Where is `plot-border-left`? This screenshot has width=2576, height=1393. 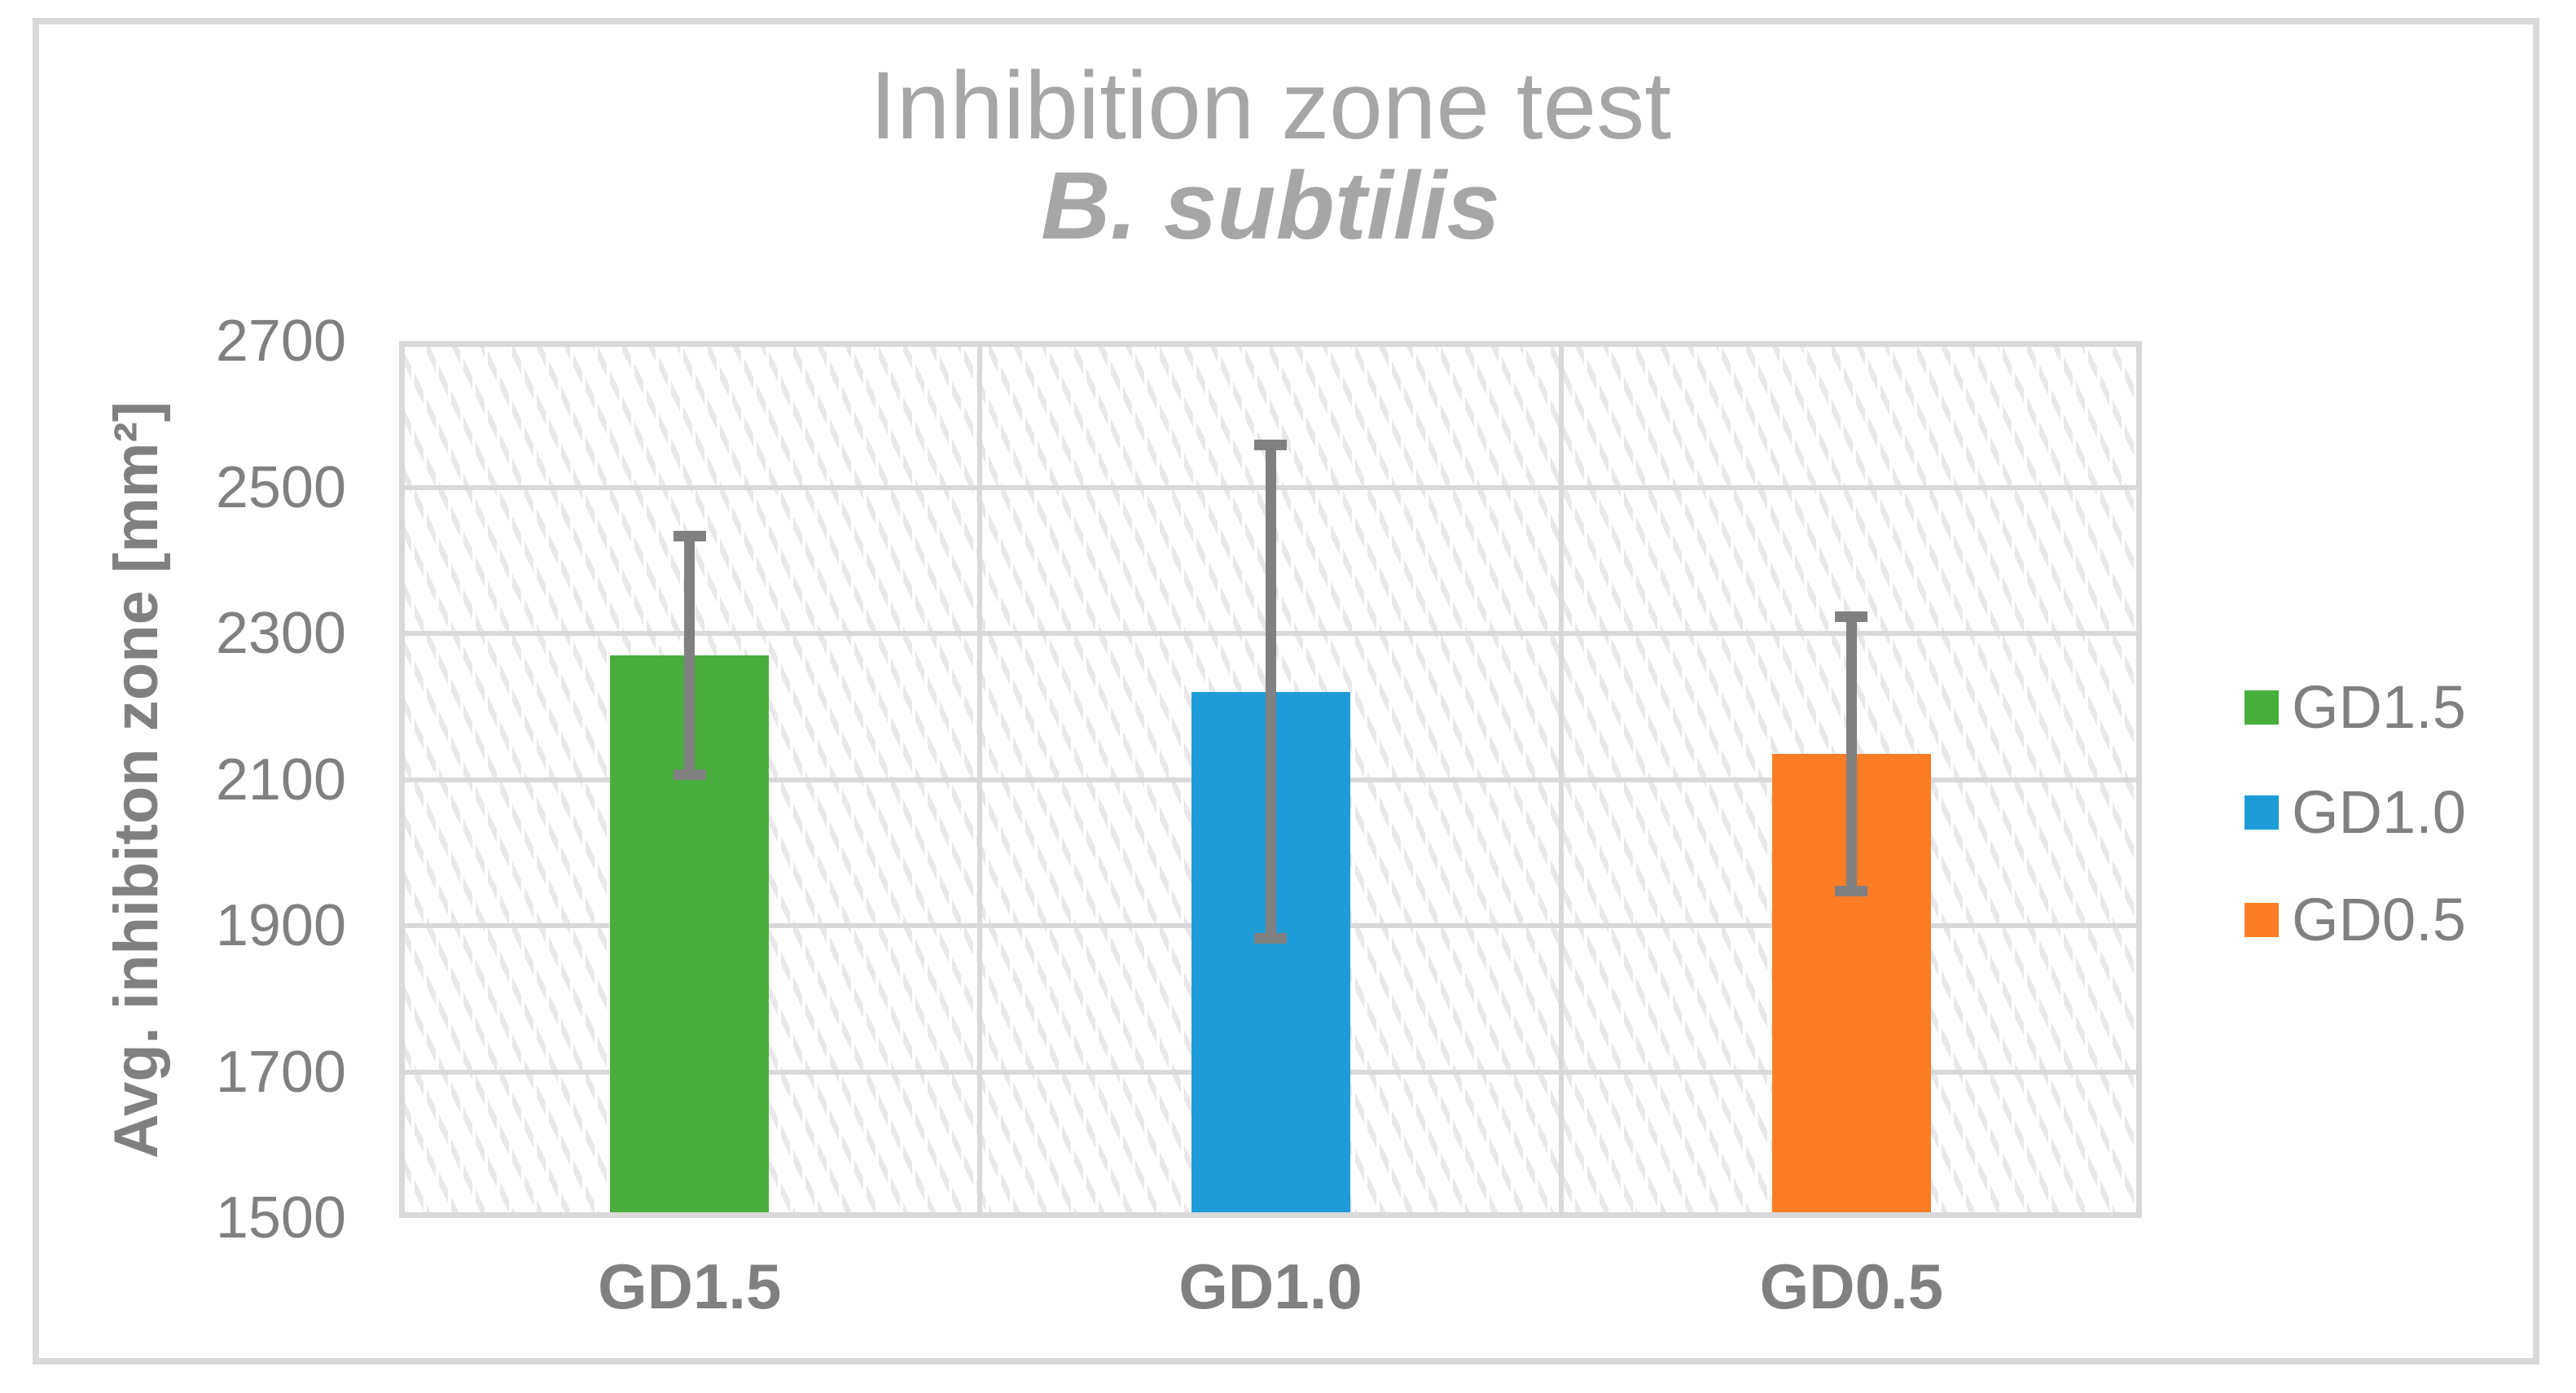
plot-border-left is located at coordinates (402, 779).